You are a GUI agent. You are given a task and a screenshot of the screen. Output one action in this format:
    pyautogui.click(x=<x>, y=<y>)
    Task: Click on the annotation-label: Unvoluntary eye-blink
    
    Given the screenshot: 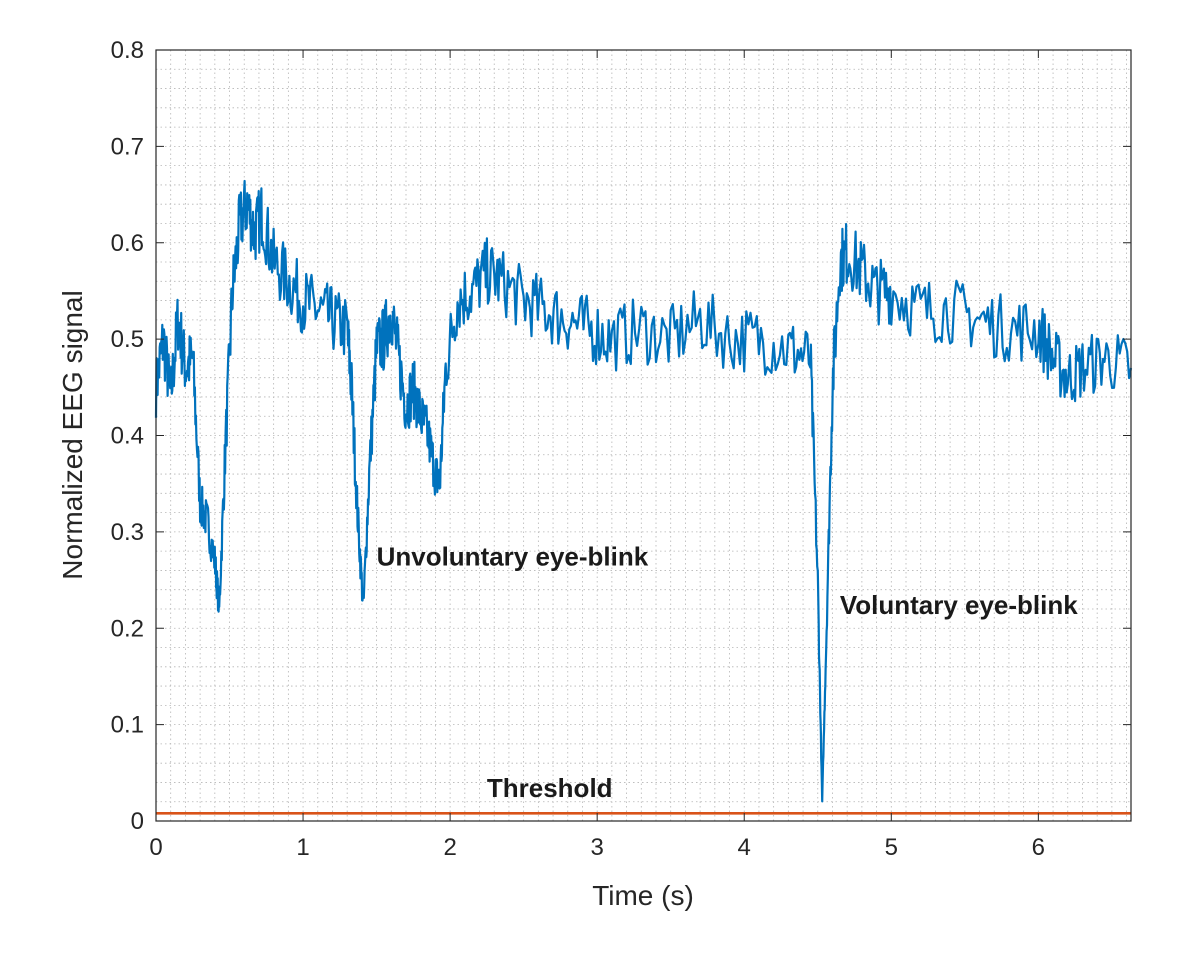 What is the action you would take?
    pyautogui.click(x=513, y=557)
    